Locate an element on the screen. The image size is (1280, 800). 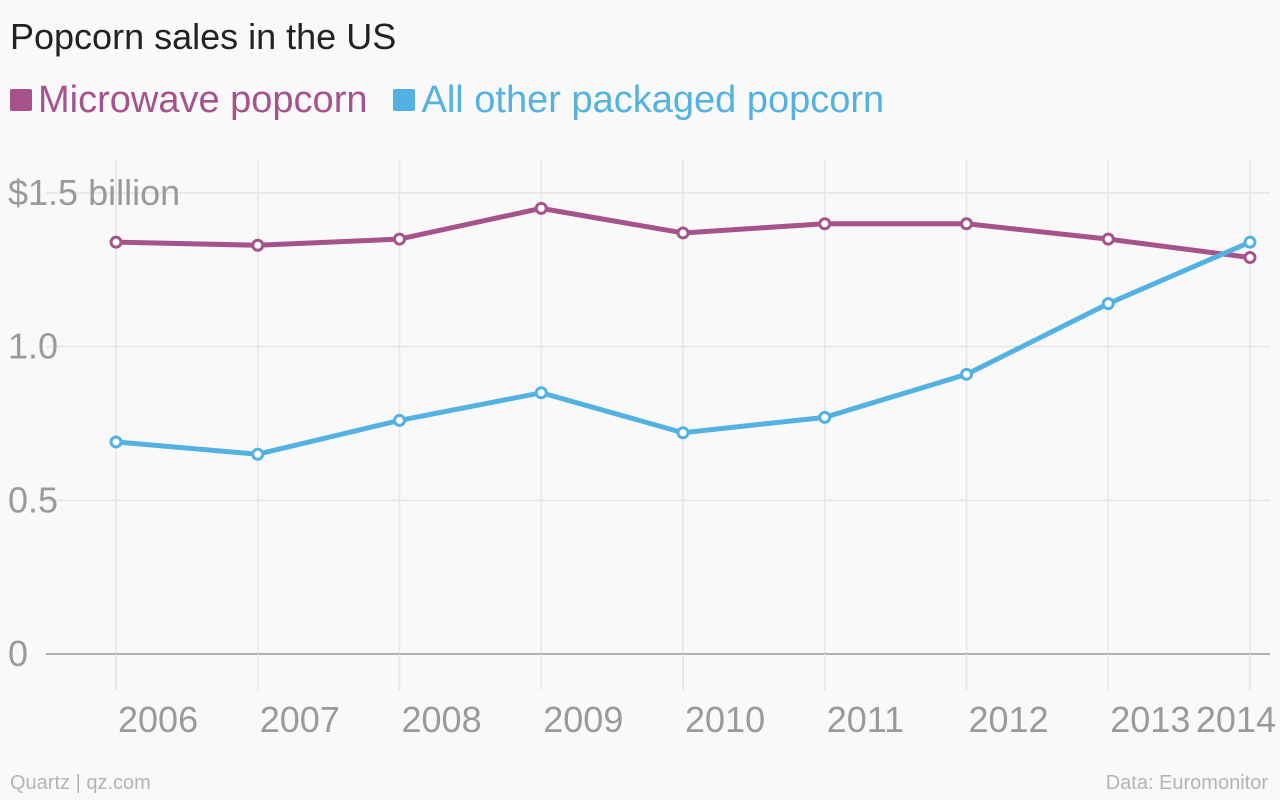
legend-swatch-other is located at coordinates (404, 100).